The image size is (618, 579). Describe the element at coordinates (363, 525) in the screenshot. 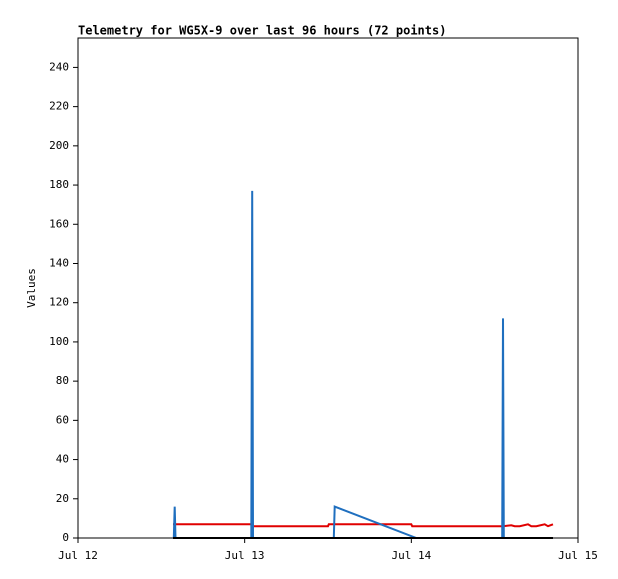

I see `series-line` at that location.